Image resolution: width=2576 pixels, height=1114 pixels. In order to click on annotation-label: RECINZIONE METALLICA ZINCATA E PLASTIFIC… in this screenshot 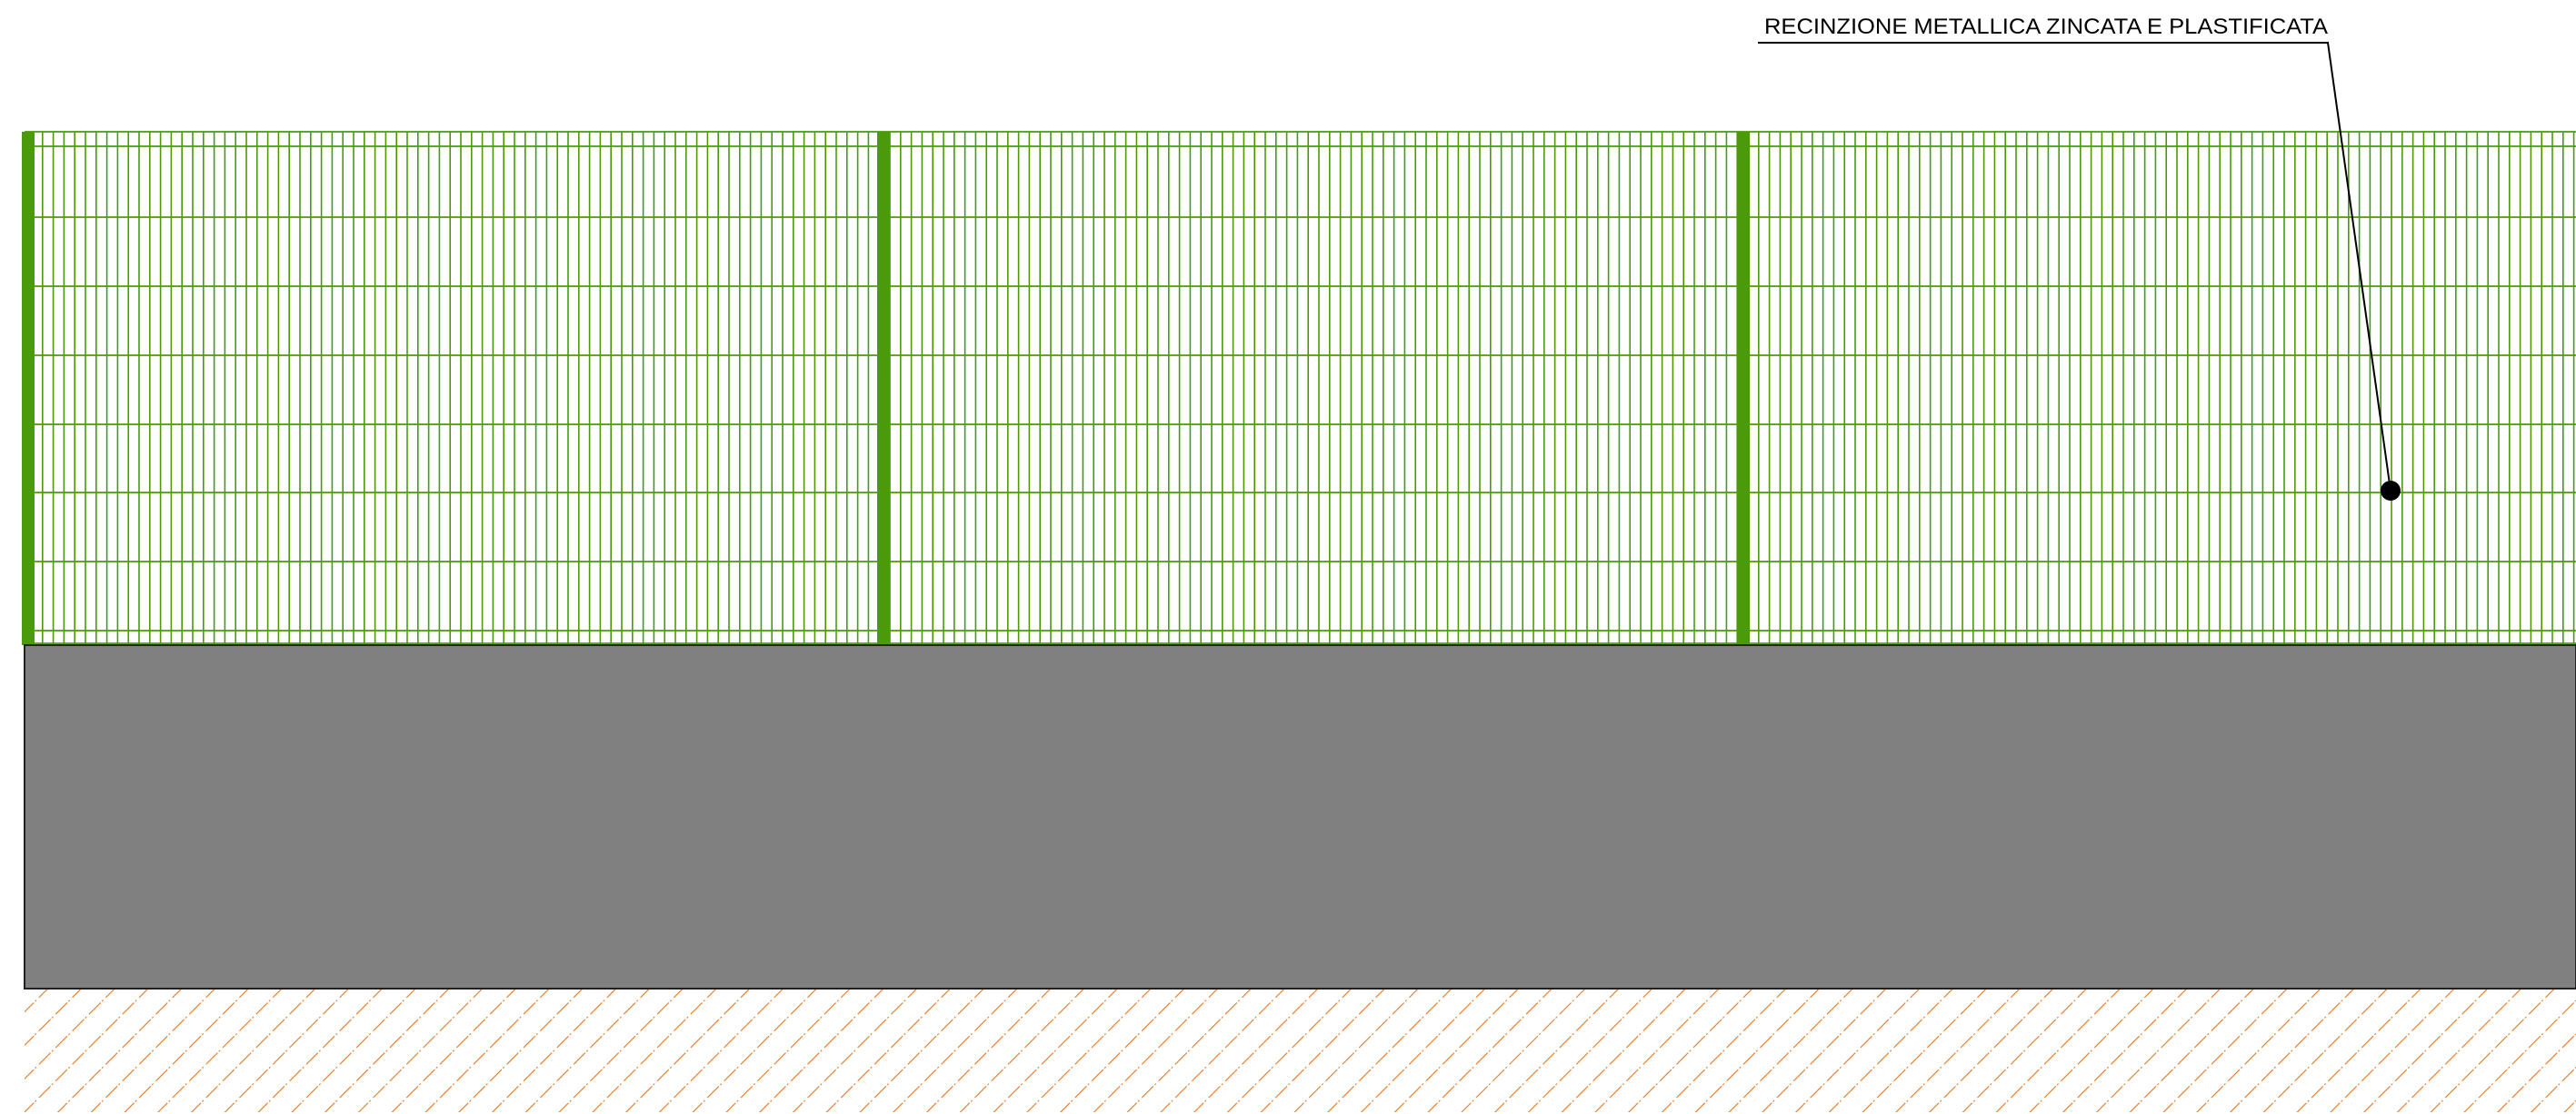, I will do `click(2046, 27)`.